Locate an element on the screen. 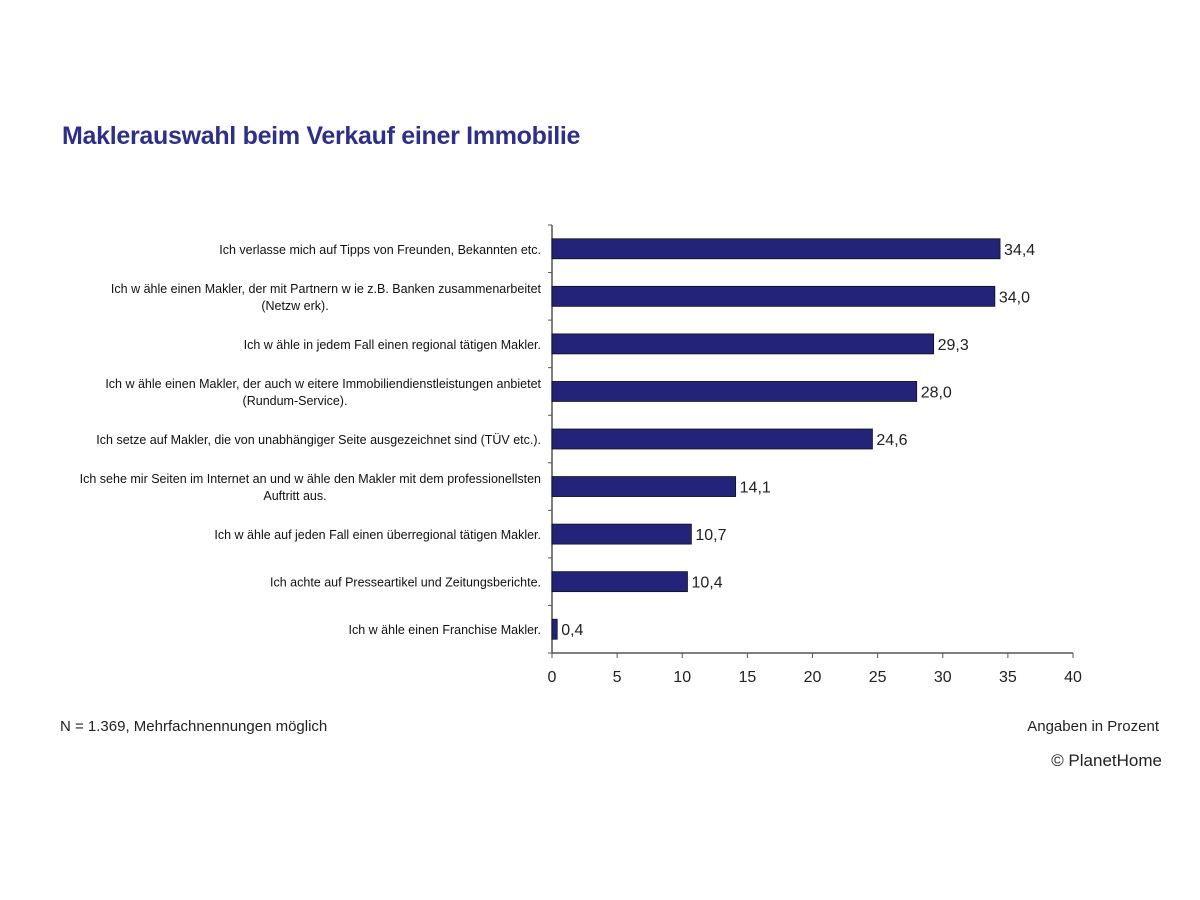 The height and width of the screenshot is (900, 1200). data-label: 34,4 is located at coordinates (1019, 250).